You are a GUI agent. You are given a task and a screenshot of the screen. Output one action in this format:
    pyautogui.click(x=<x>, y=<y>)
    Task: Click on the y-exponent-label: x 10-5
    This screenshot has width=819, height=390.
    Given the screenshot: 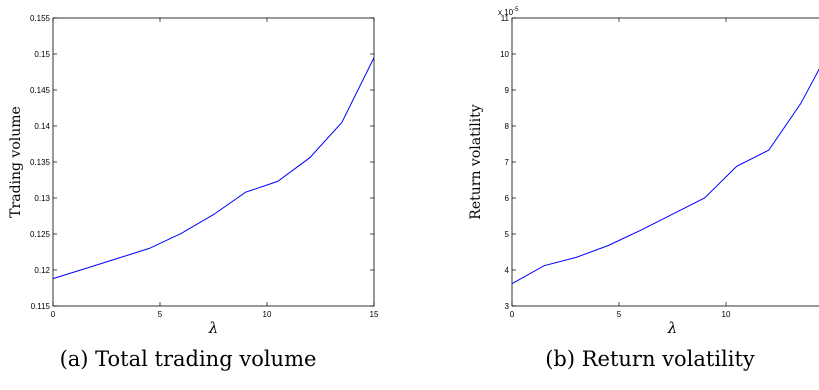 What is the action you would take?
    pyautogui.click(x=508, y=12)
    